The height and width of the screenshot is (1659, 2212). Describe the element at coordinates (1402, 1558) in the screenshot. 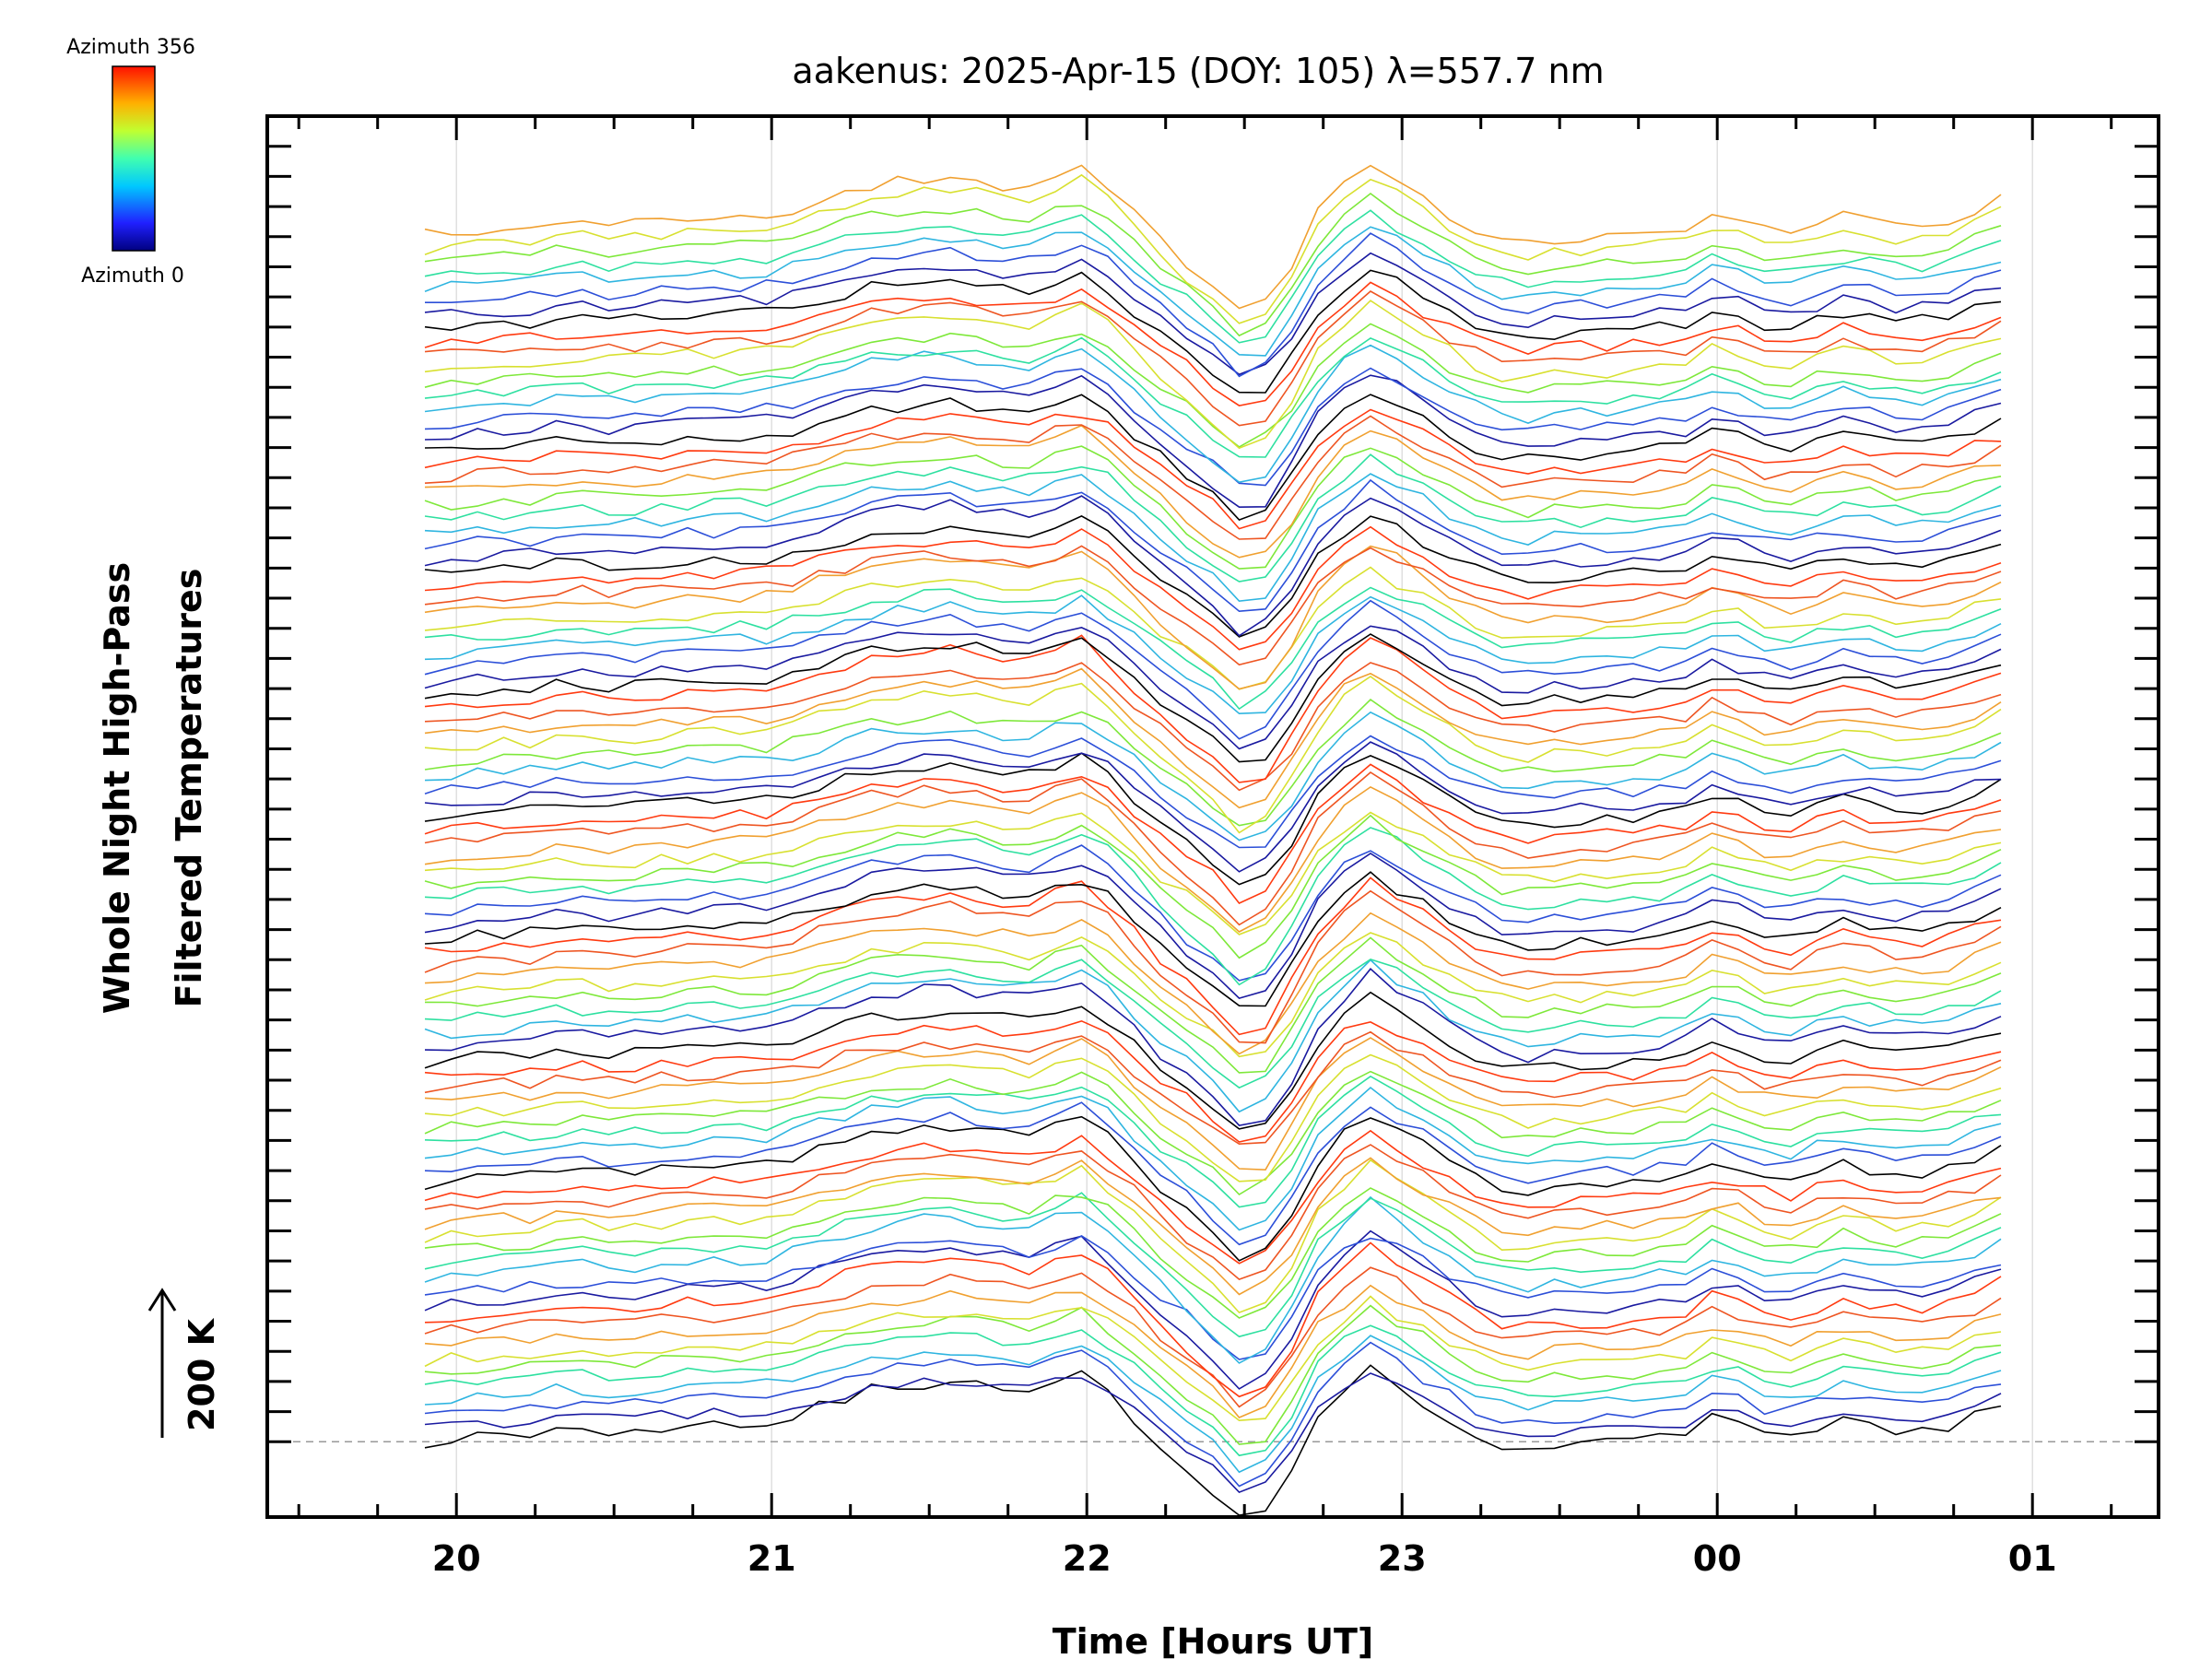

I see `x-tick-label-23: 23` at that location.